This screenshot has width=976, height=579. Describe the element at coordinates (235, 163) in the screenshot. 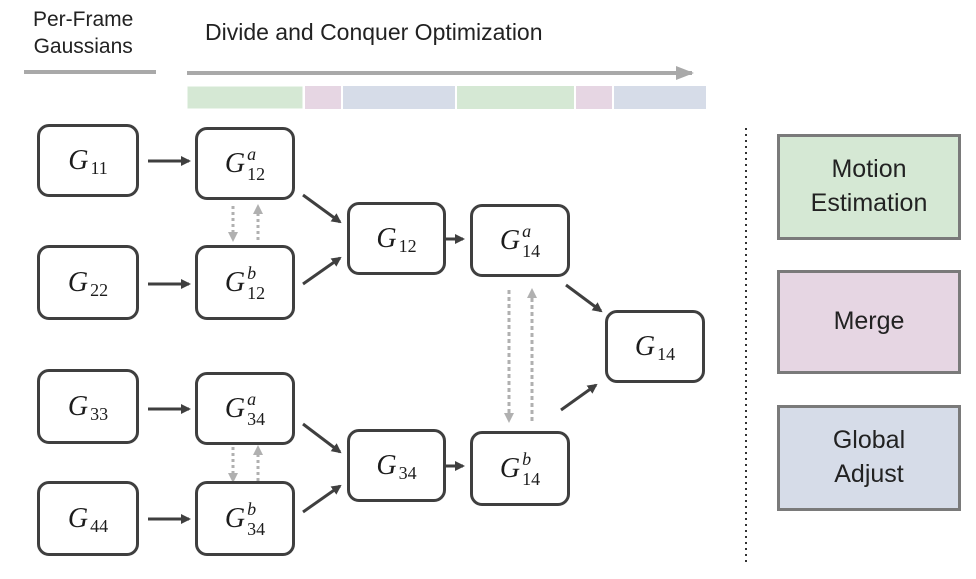

I see `node-g12a-base: G` at that location.